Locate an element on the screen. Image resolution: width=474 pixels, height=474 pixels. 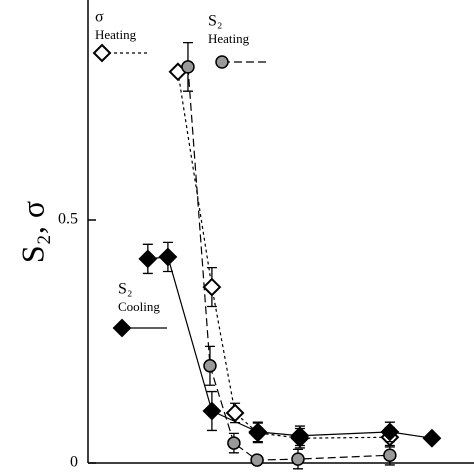
y-axis-label: S₂, σ is located at coordinates (32, 232).